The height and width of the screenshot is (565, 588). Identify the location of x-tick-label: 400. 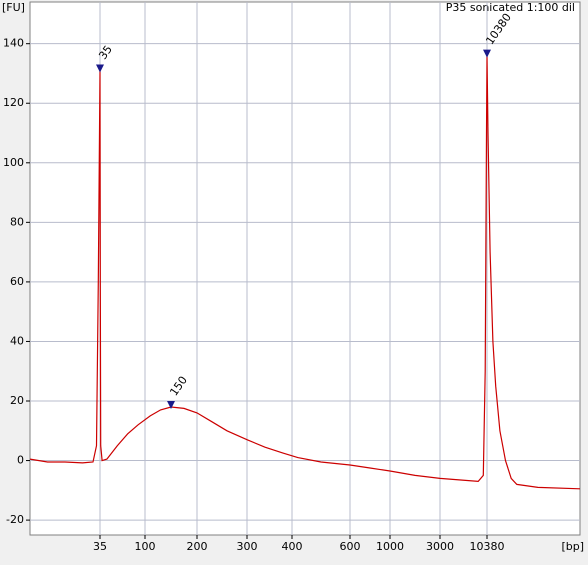
(292, 546).